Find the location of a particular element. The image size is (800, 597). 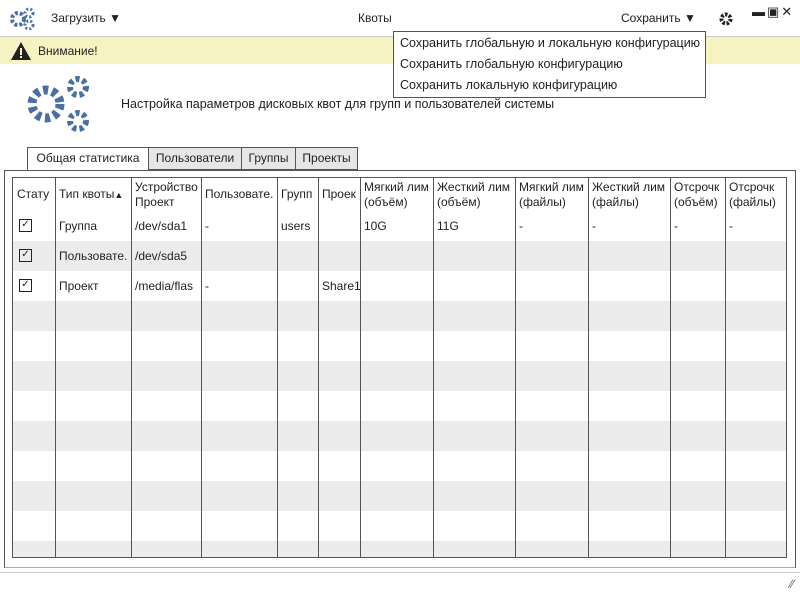

tab: Общая статистика is located at coordinates (88, 159).